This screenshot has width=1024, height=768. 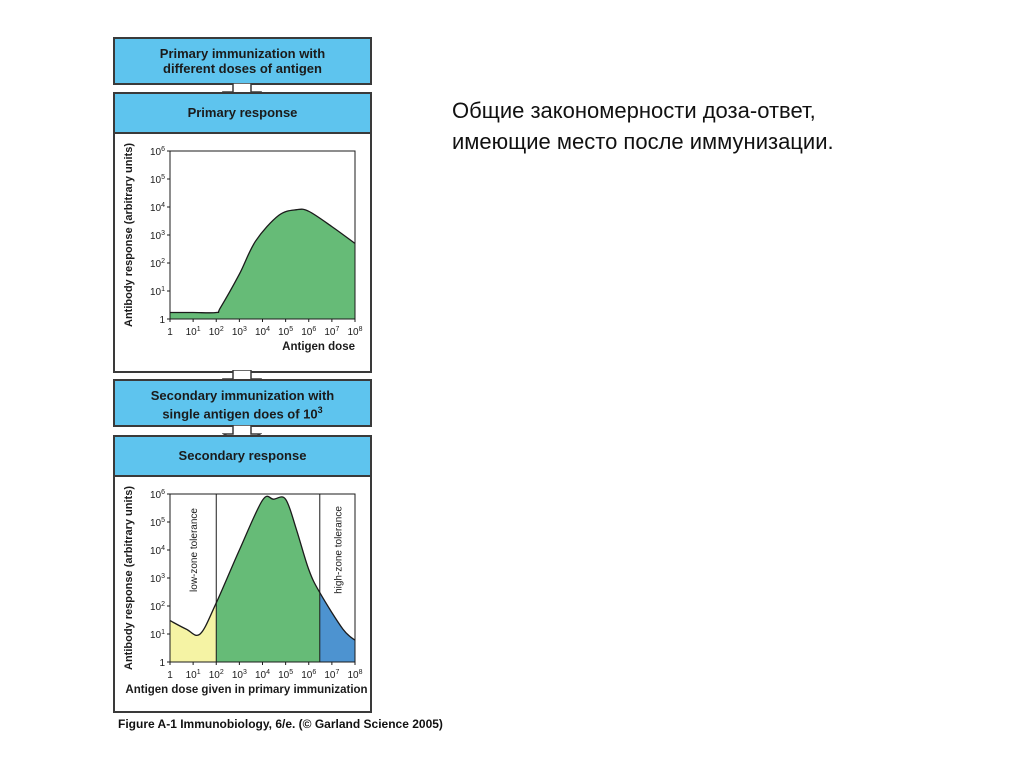 I want to click on secondary-immunization-line2-text: single antigen does of 10, so click(x=240, y=414).